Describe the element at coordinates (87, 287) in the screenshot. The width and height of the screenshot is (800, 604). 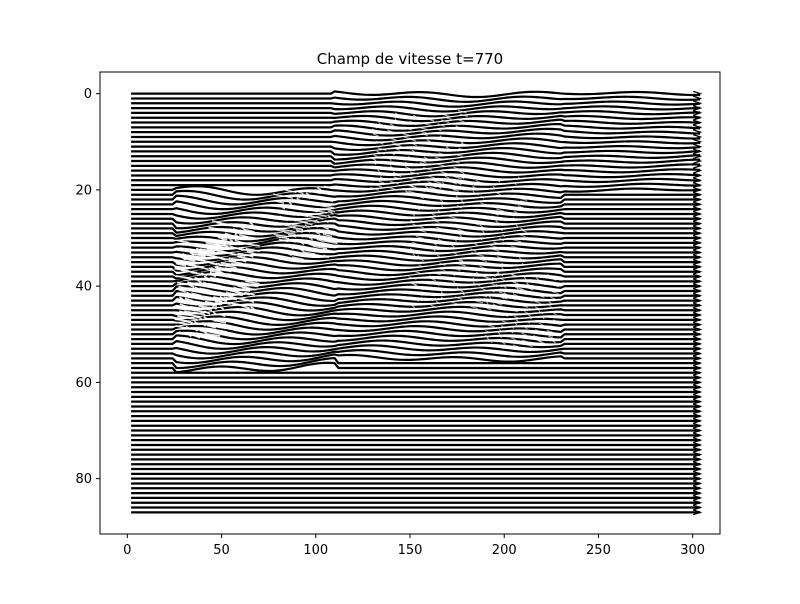
I see `y-axis: 0 20 40 60 80` at that location.